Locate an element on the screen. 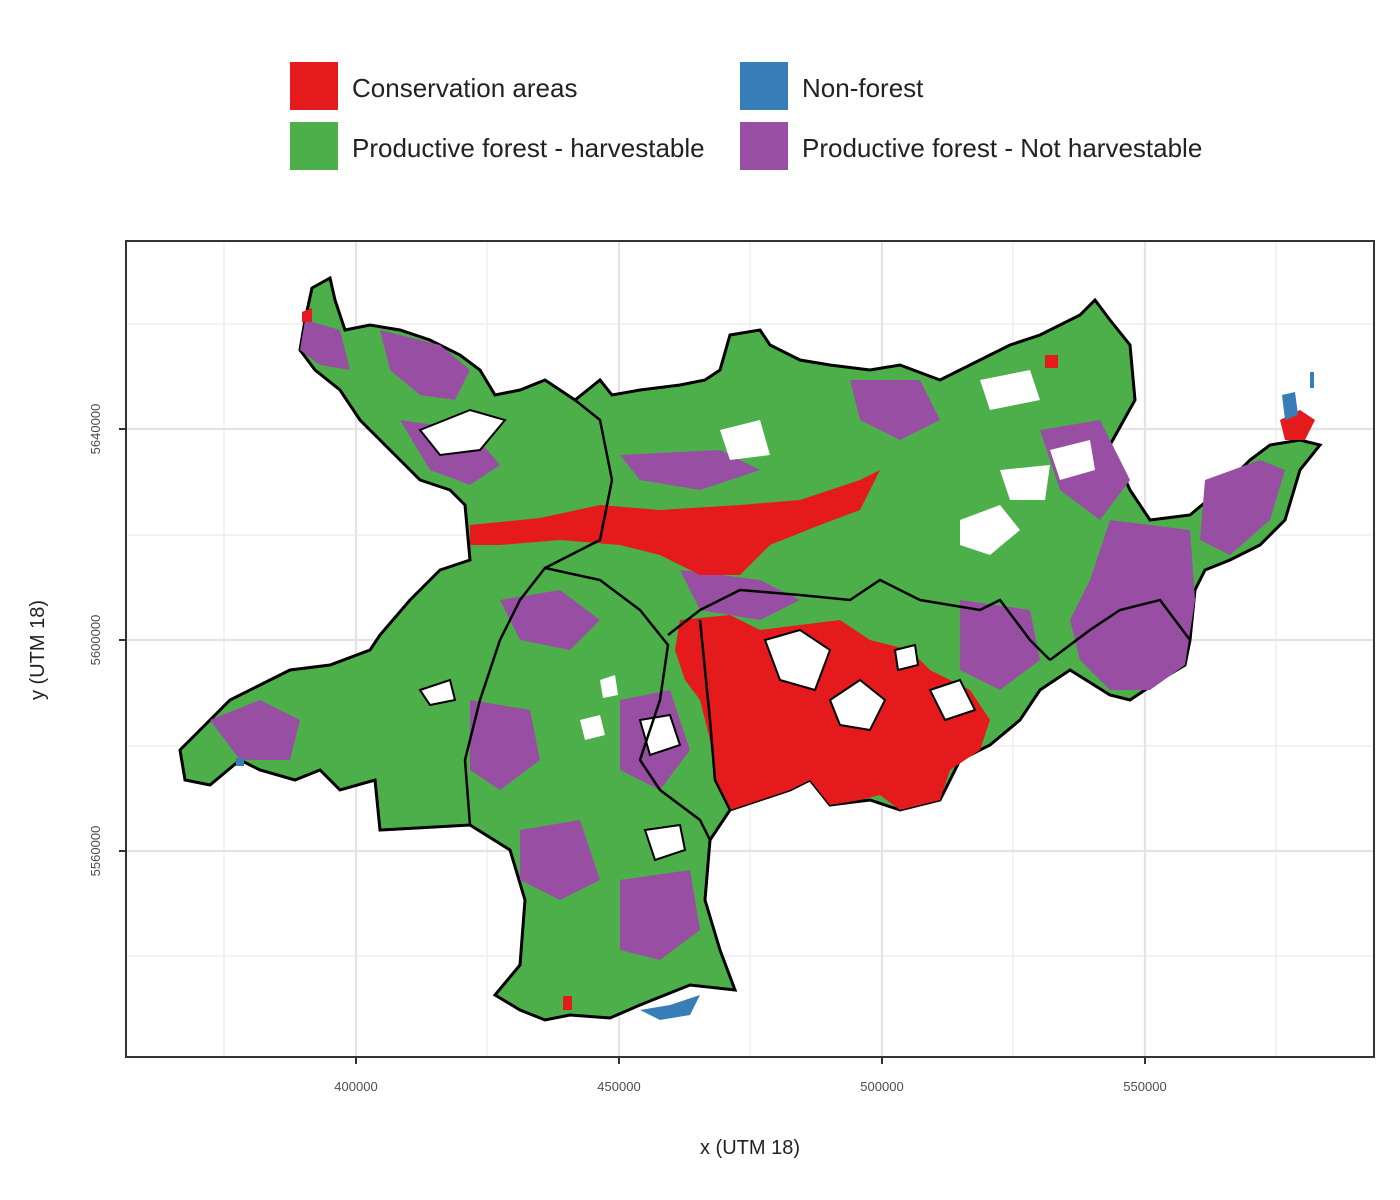 The image size is (1400, 1200). x-axis-ticks is located at coordinates (750, 1060).